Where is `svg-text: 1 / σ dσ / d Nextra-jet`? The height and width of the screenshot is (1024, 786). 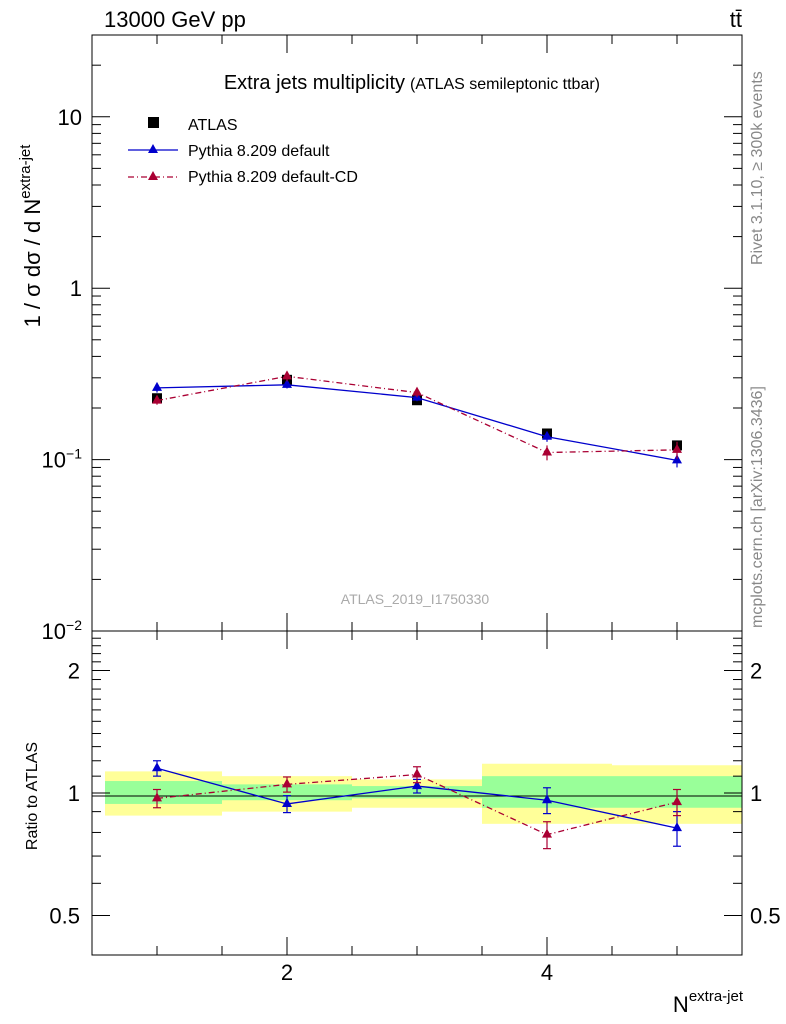
svg-text: 1 / σ dσ / d Nextra-jet is located at coordinates (31, 236).